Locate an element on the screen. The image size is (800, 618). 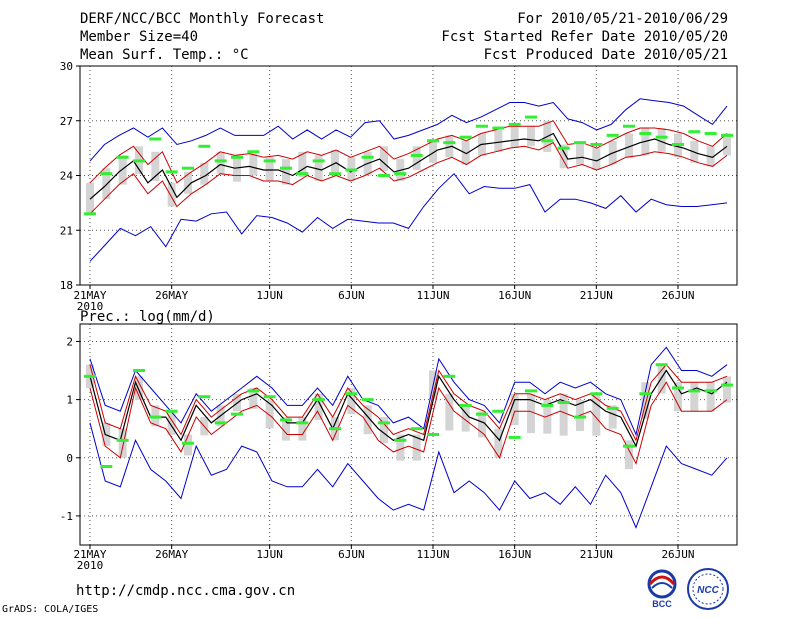
forecast-started-label: Fcst Started Refer Date 2010/05/20 is located at coordinates (584, 37).